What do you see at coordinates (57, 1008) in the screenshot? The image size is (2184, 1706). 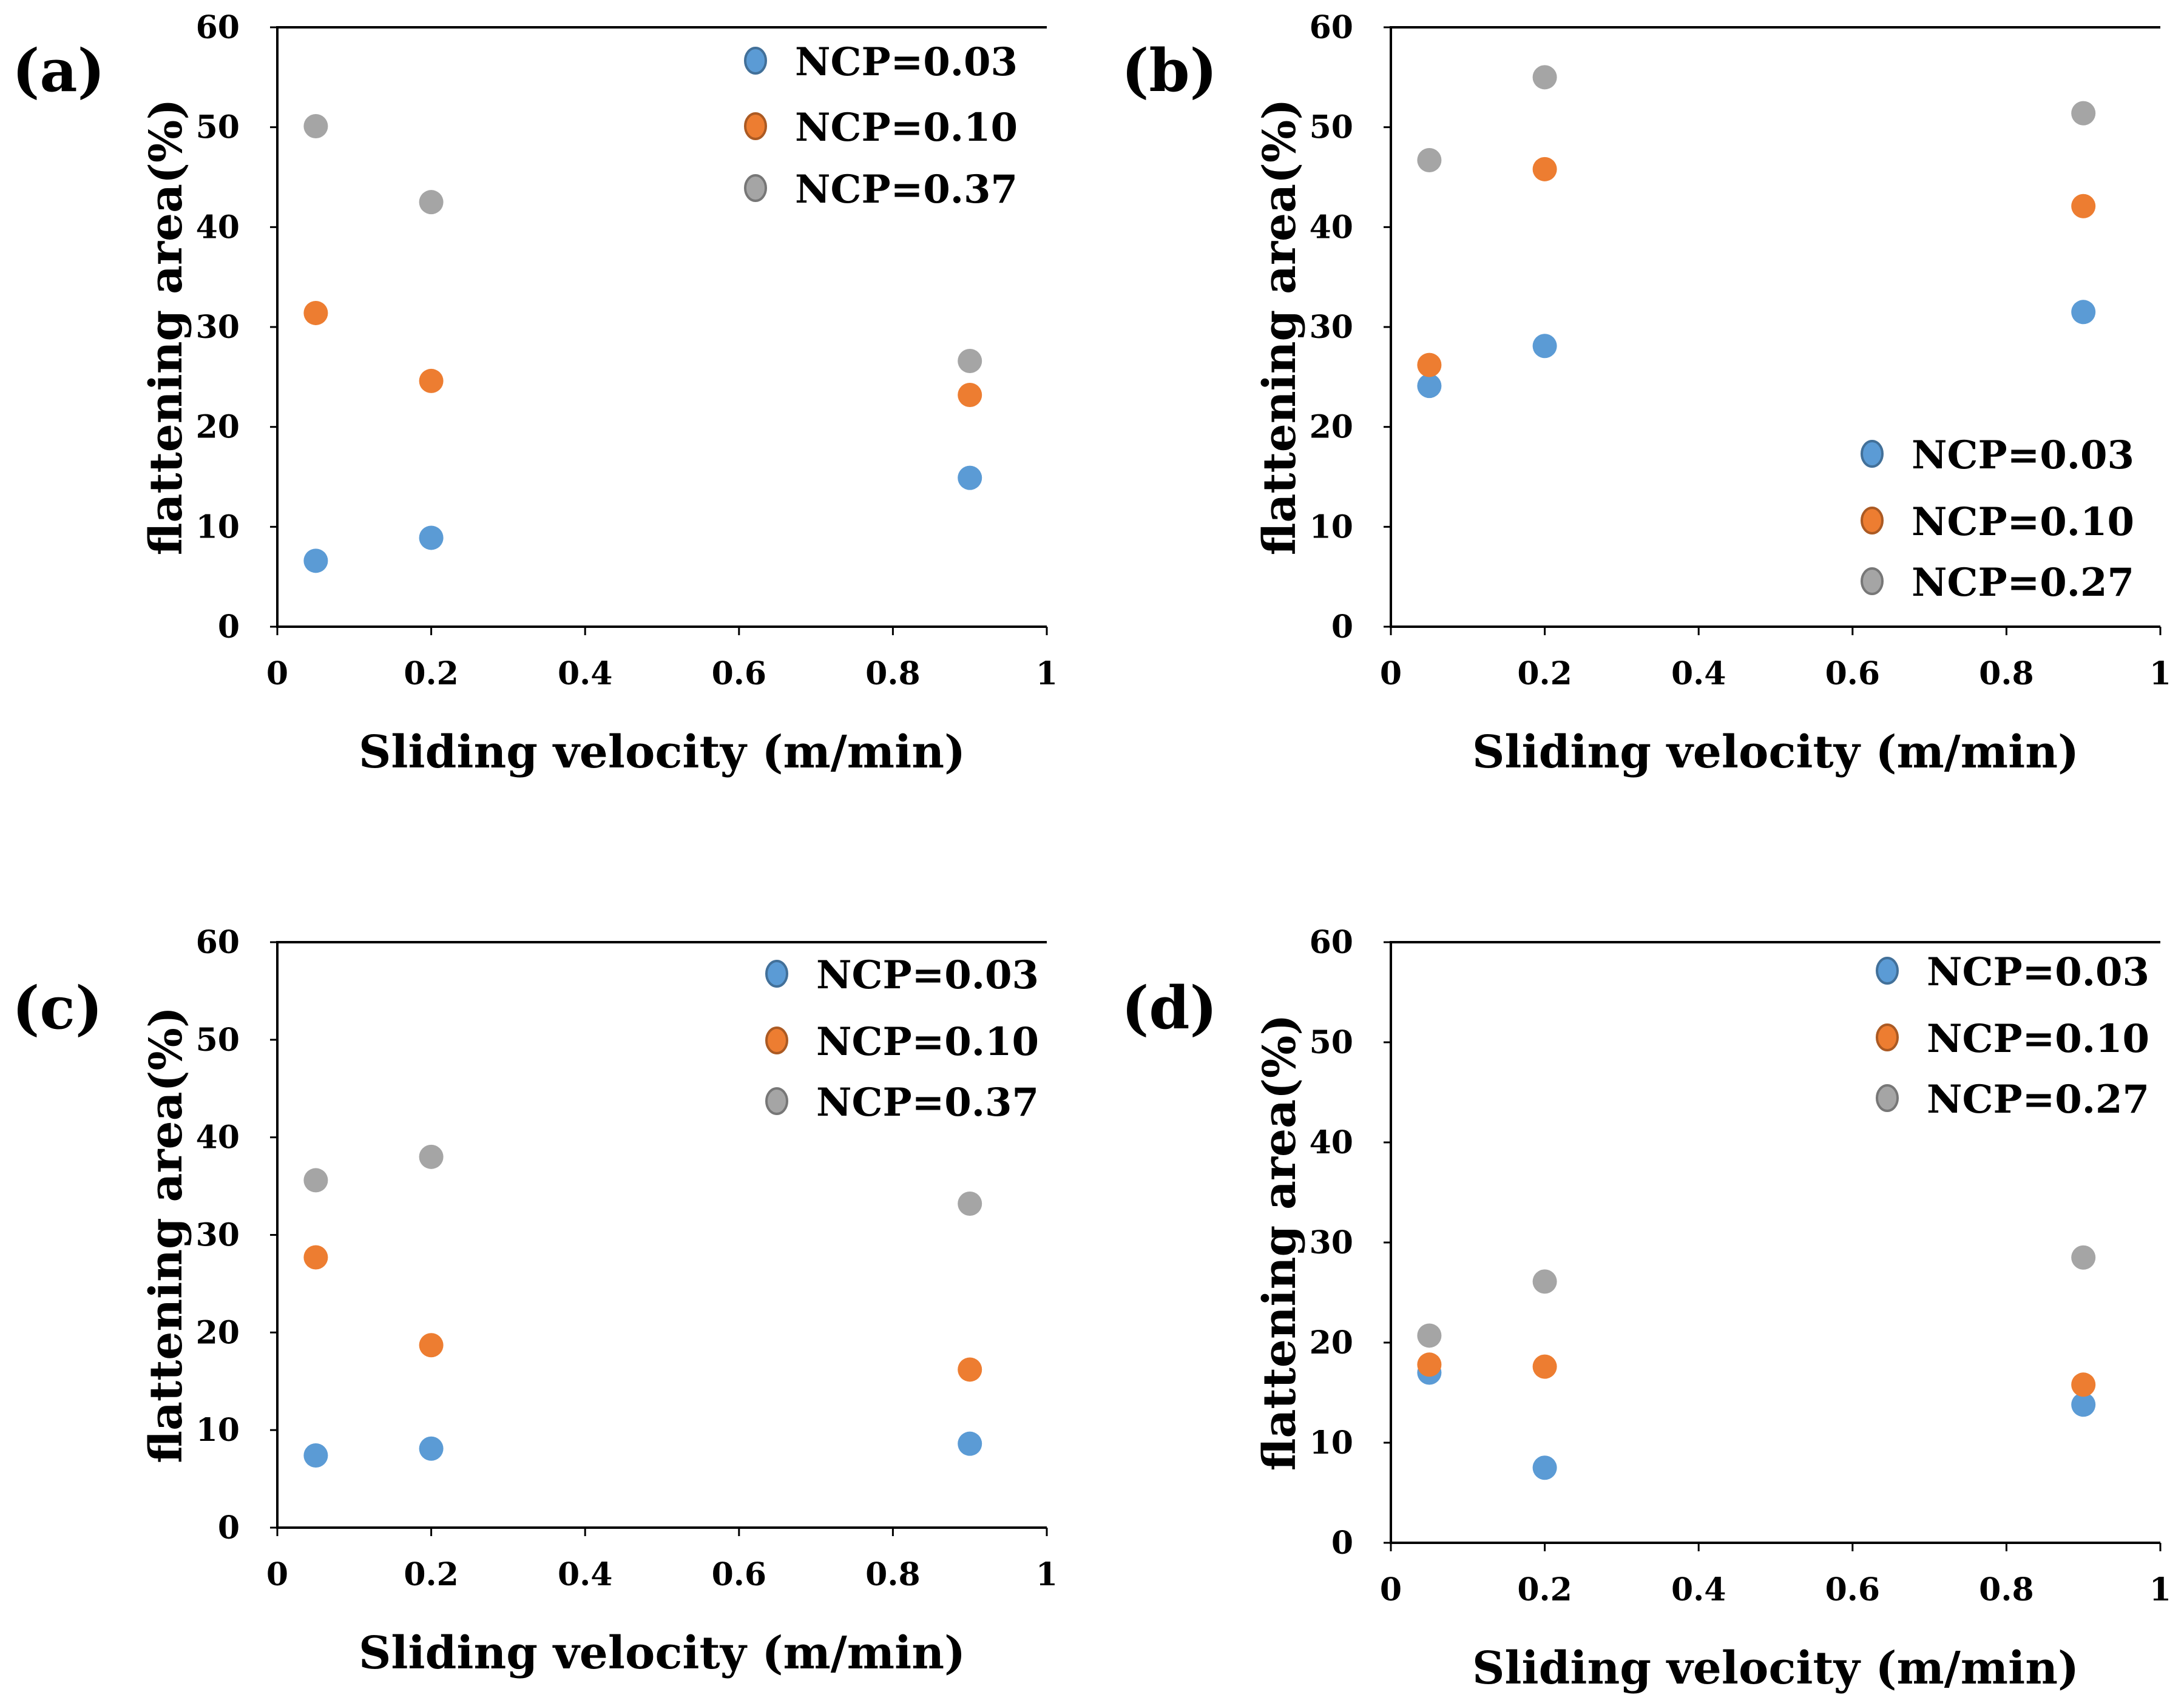 I see `panel-label: (c)` at bounding box center [57, 1008].